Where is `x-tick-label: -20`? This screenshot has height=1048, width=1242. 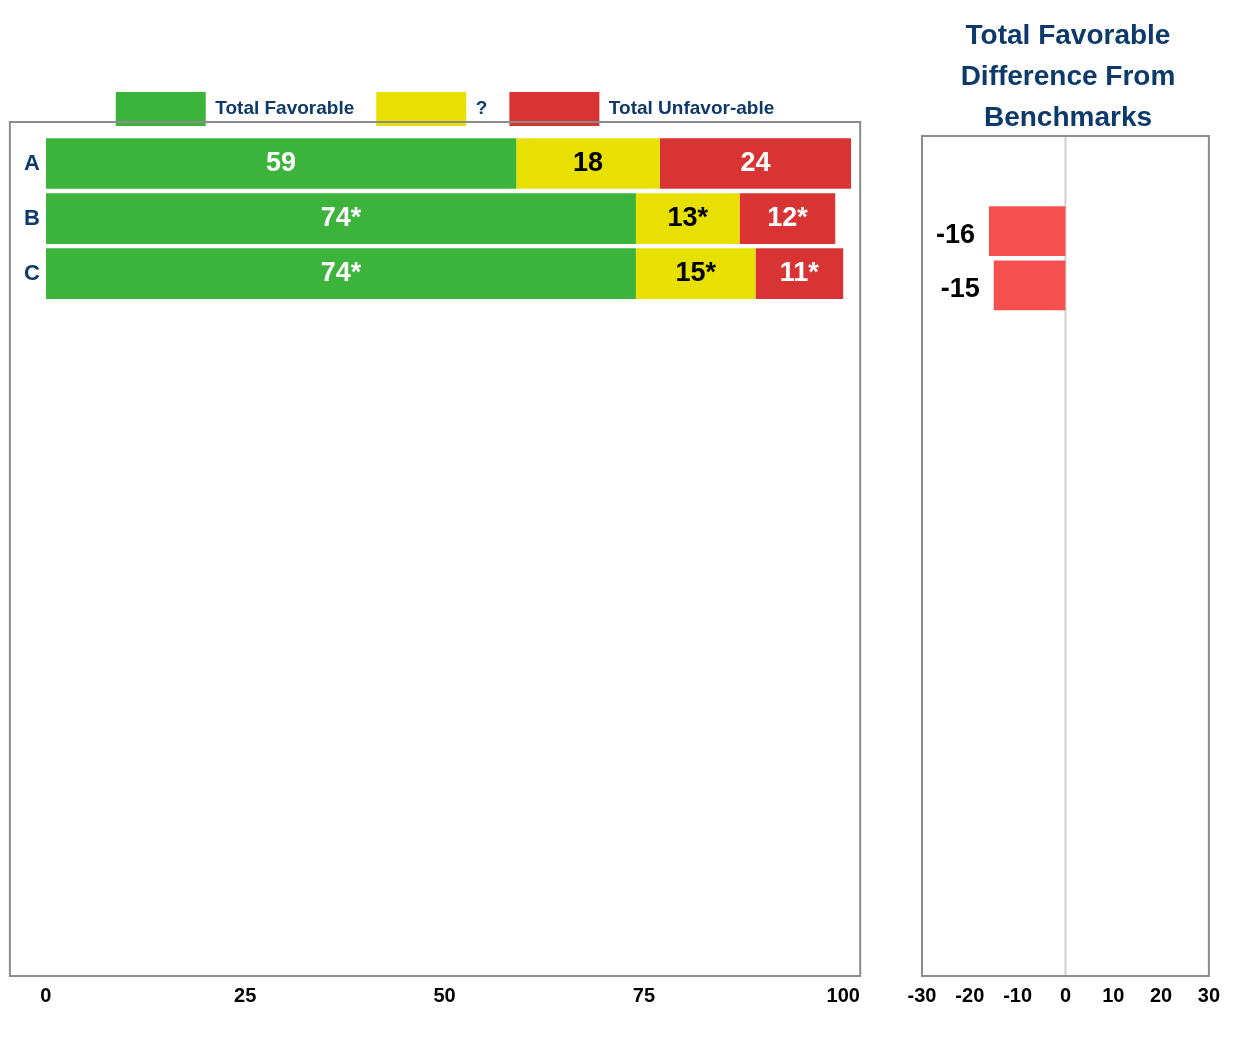
x-tick-label: -20 is located at coordinates (970, 994).